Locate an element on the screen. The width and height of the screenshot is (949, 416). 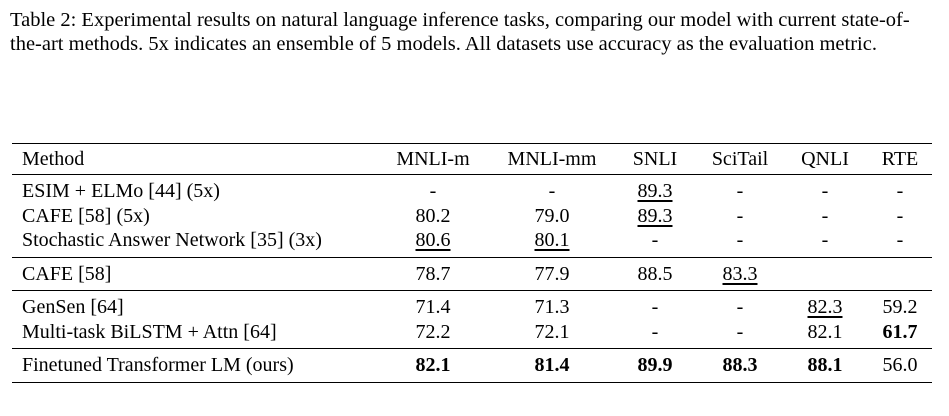
score: 77.9 is located at coordinates (552, 273).